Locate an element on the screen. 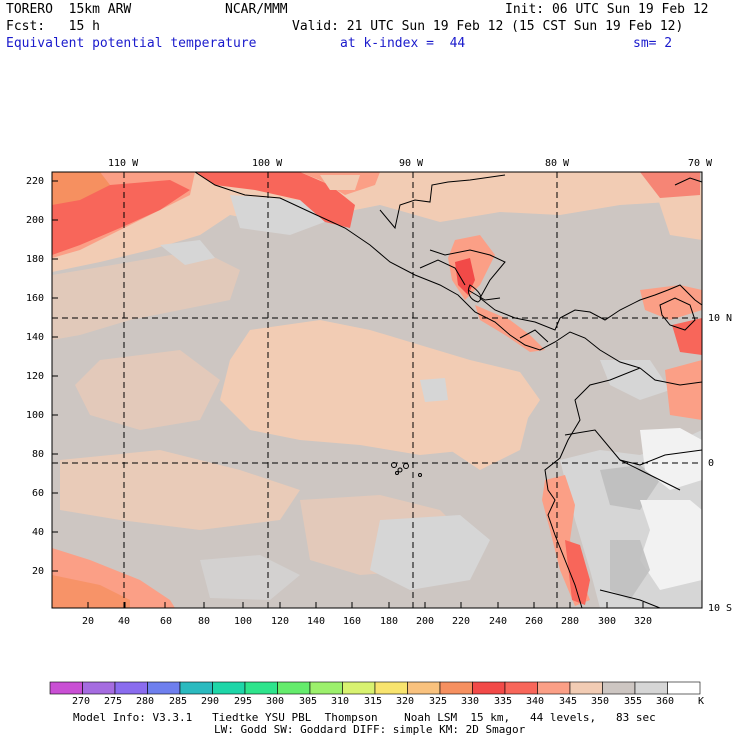 The image size is (740, 740). colorbar-label-360: 360 is located at coordinates (665, 701).